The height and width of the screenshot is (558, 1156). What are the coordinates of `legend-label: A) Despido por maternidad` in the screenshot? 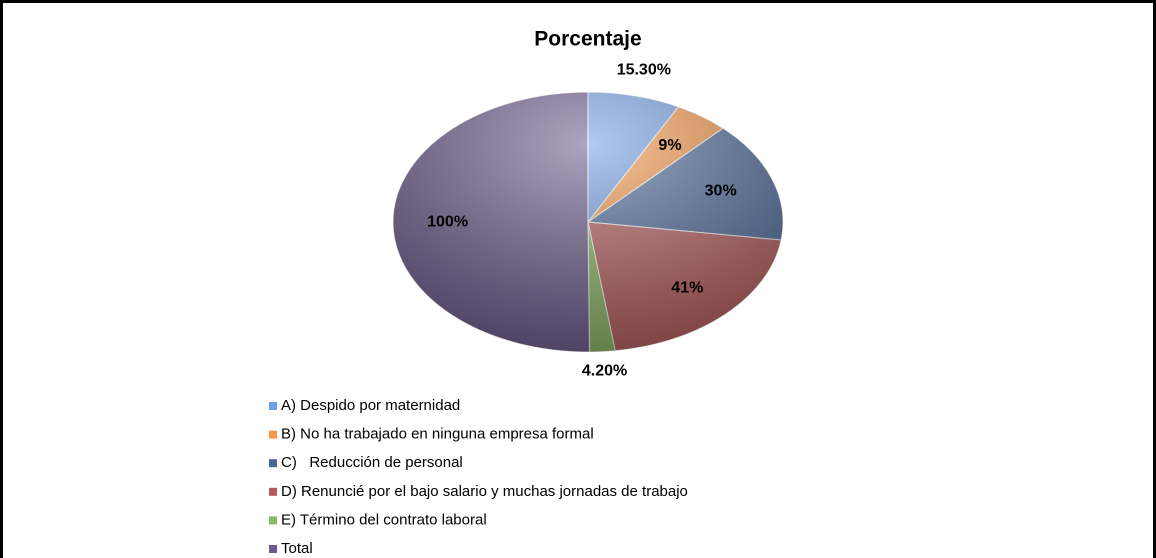 It's located at (370, 405).